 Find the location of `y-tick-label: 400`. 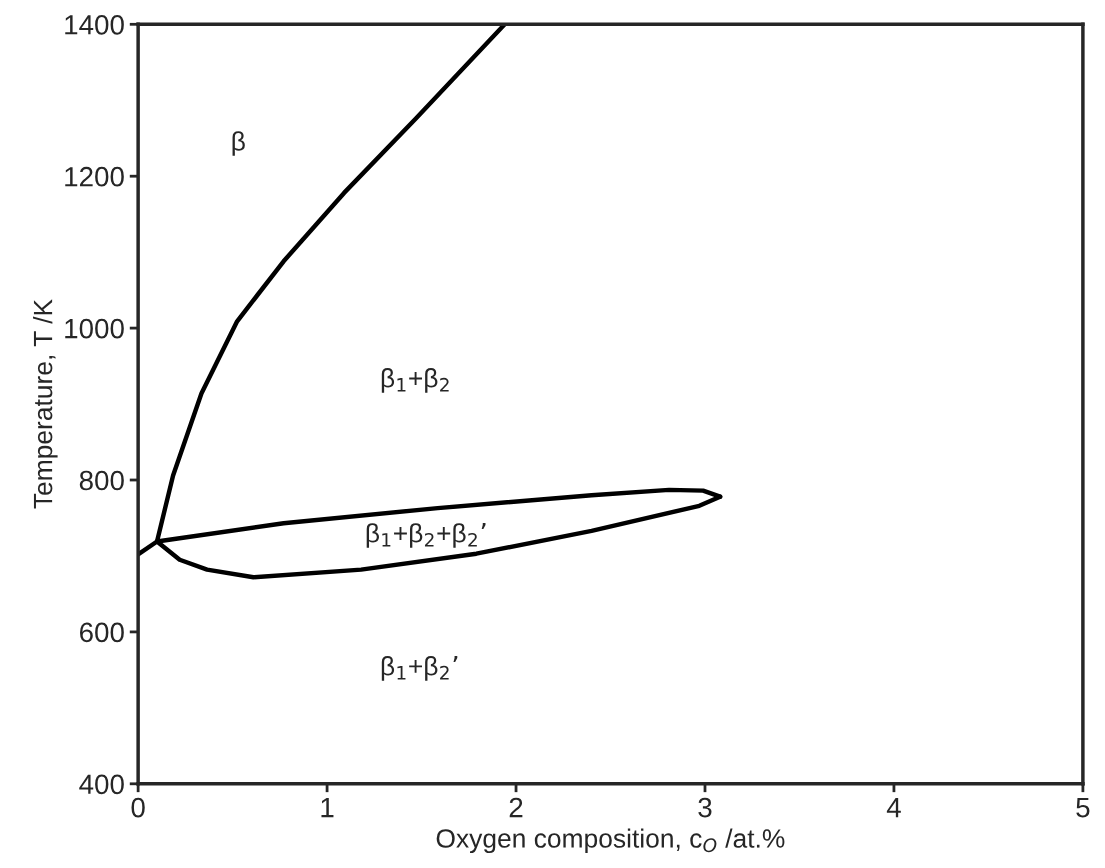

y-tick-label: 400 is located at coordinates (101, 784).